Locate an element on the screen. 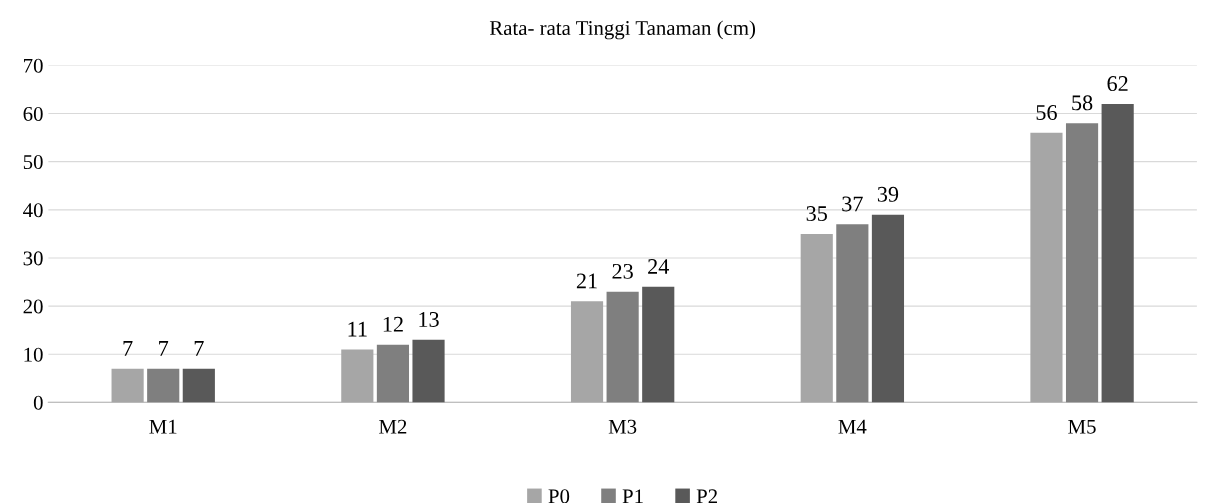 The width and height of the screenshot is (1209, 503). y-tick-label: 60 is located at coordinates (33, 113).